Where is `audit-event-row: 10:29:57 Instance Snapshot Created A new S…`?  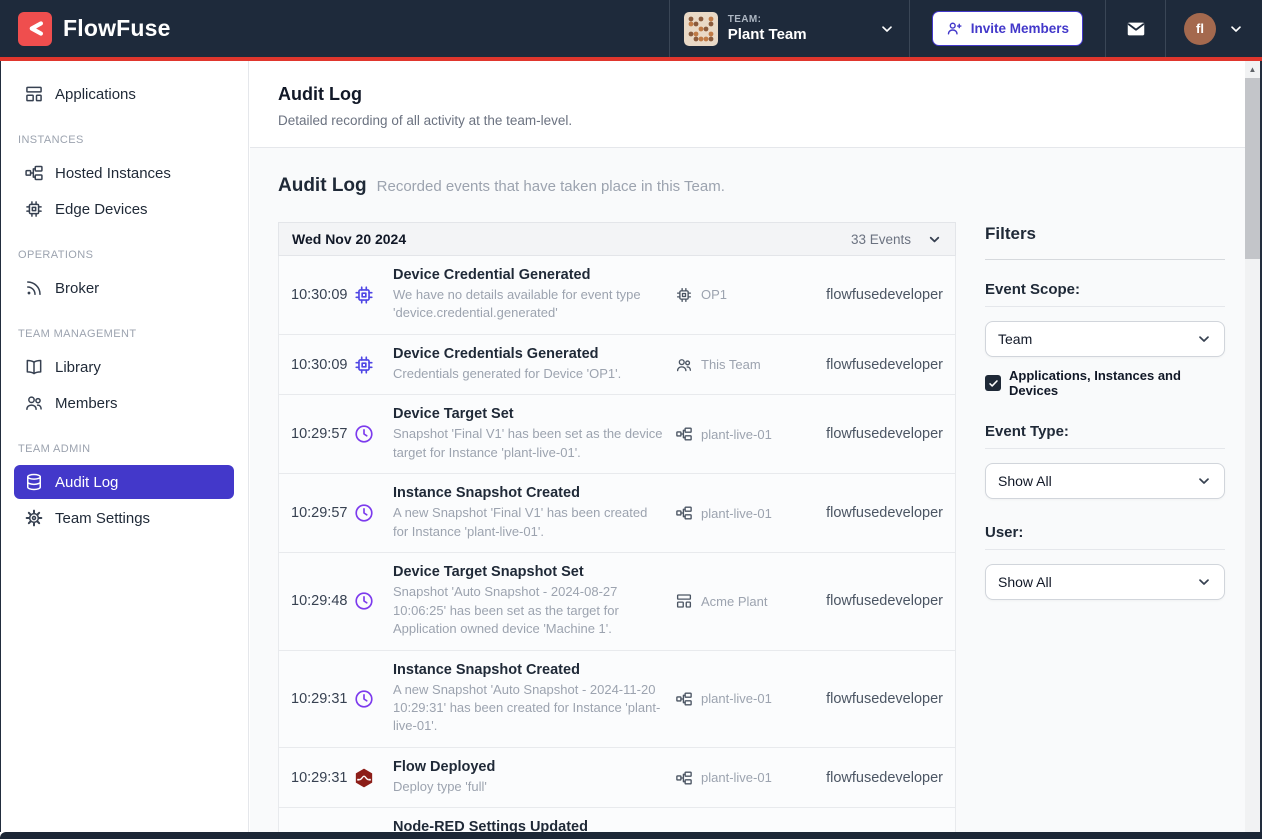
audit-event-row: 10:29:57 Instance Snapshot Created A new S… is located at coordinates (617, 514).